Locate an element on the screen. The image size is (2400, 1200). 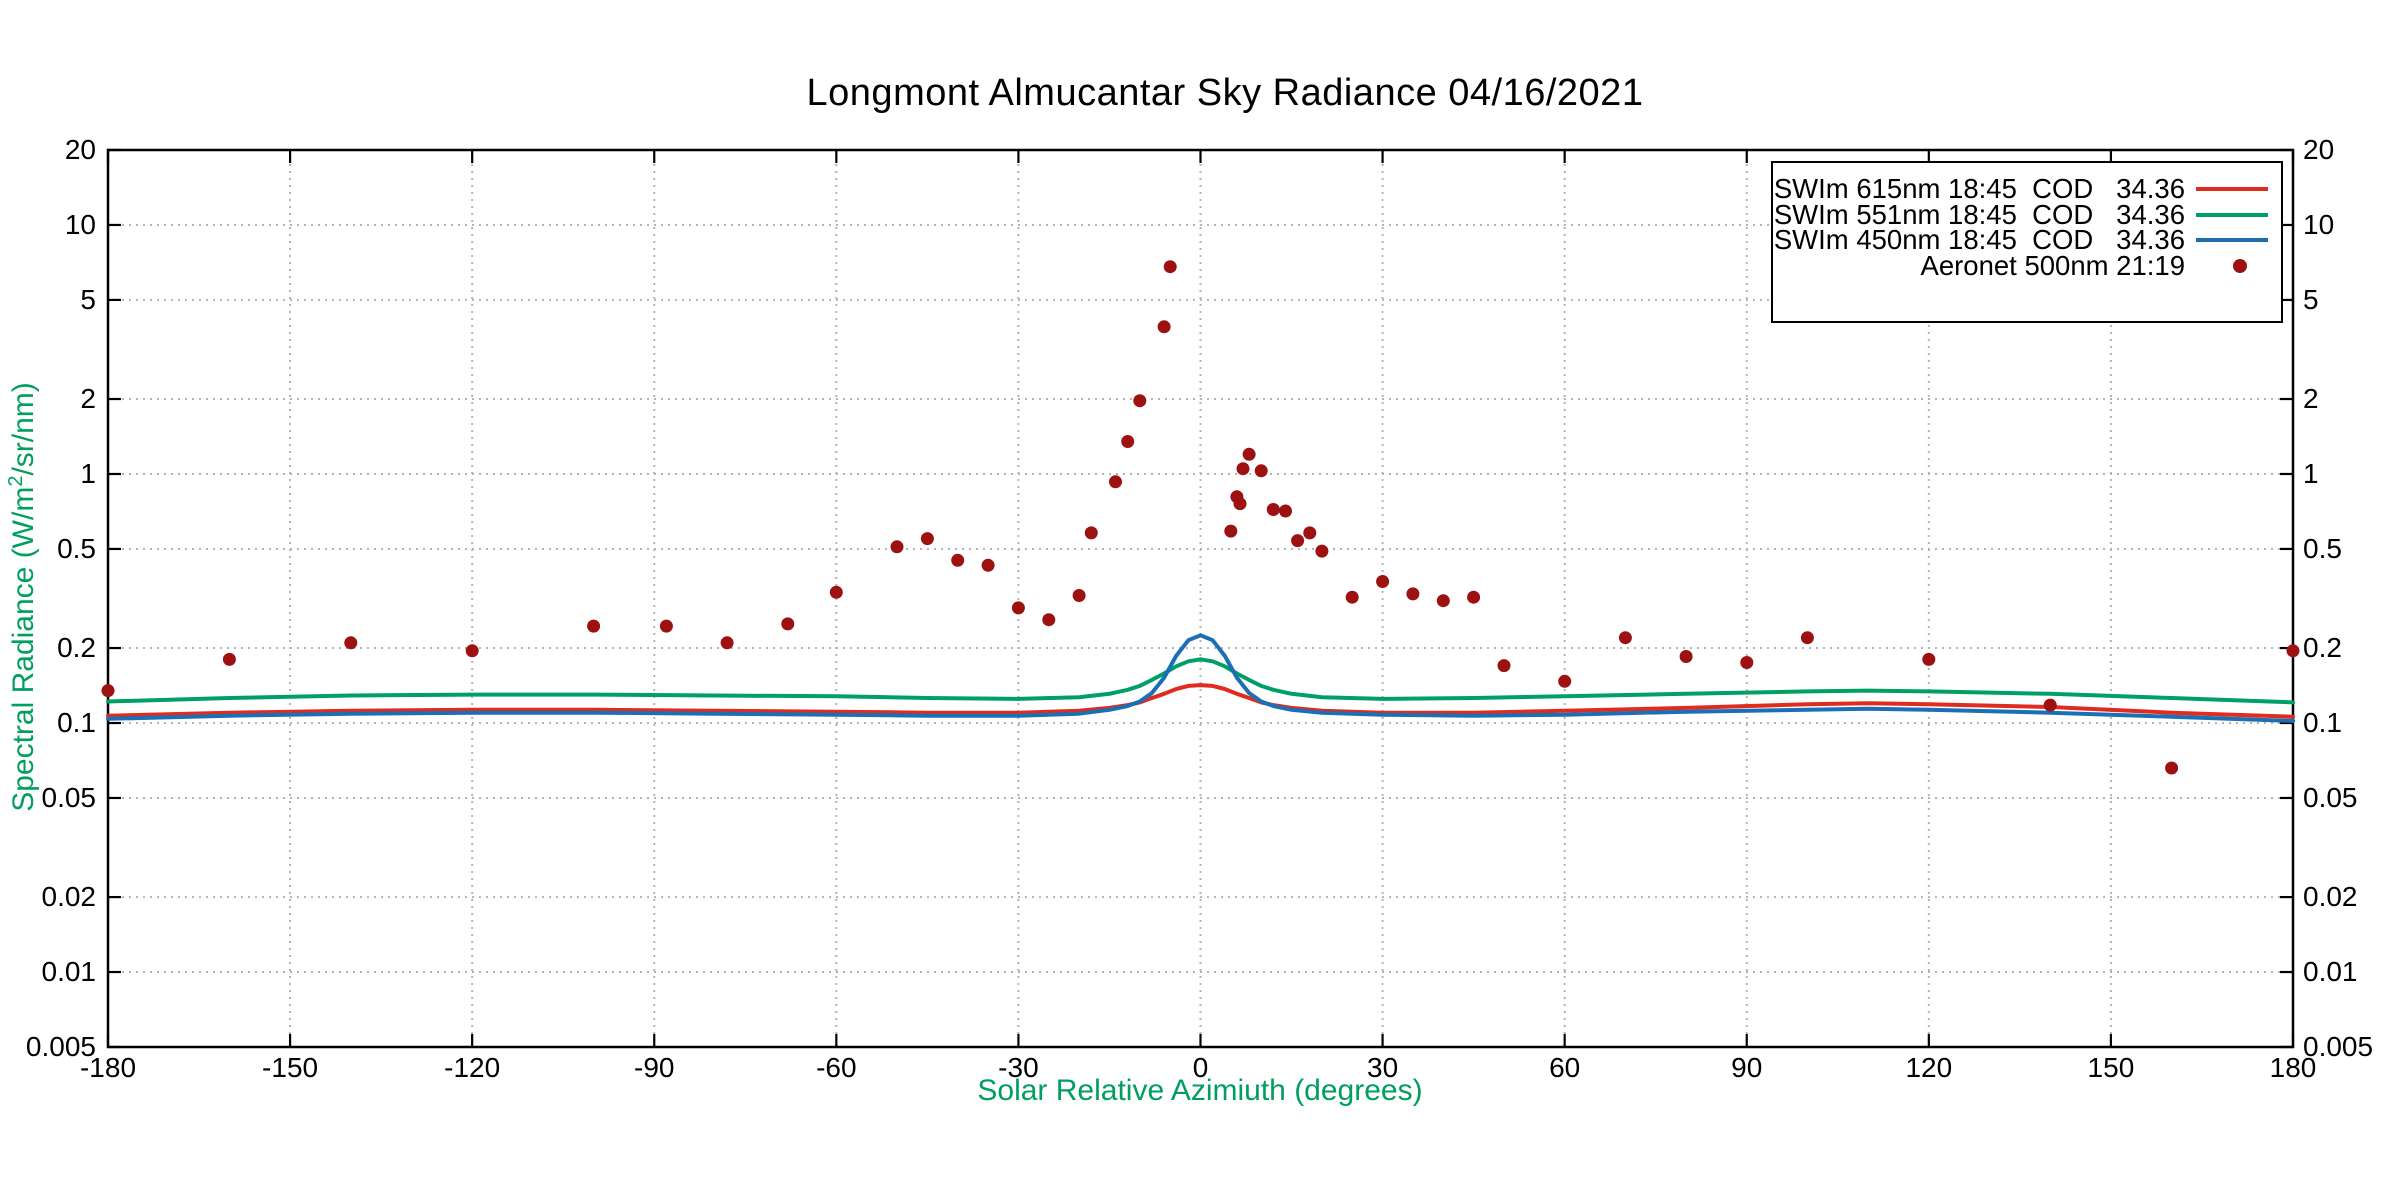
y-tick-label-left: 0.02 is located at coordinates (69, 897).